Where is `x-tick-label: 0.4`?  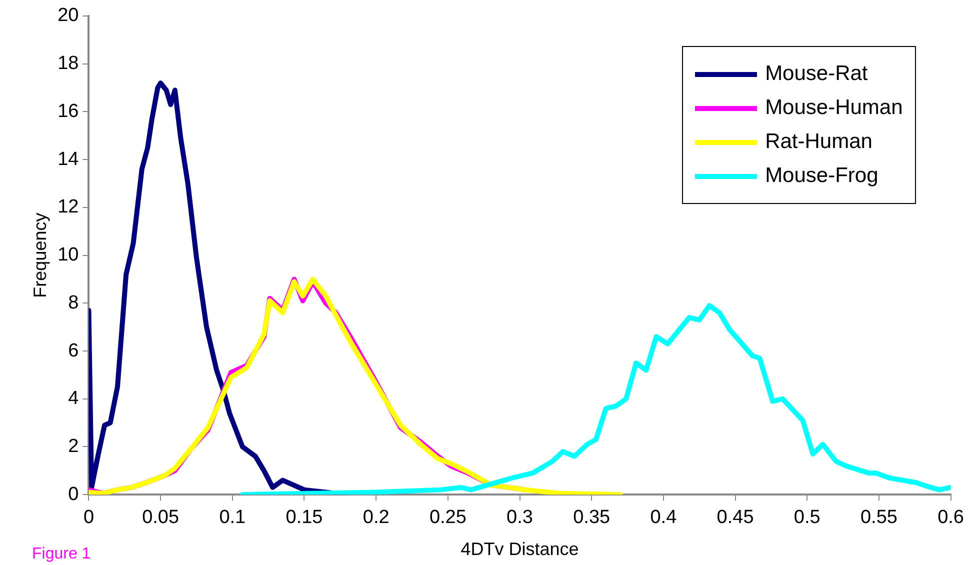 x-tick-label: 0.4 is located at coordinates (664, 517).